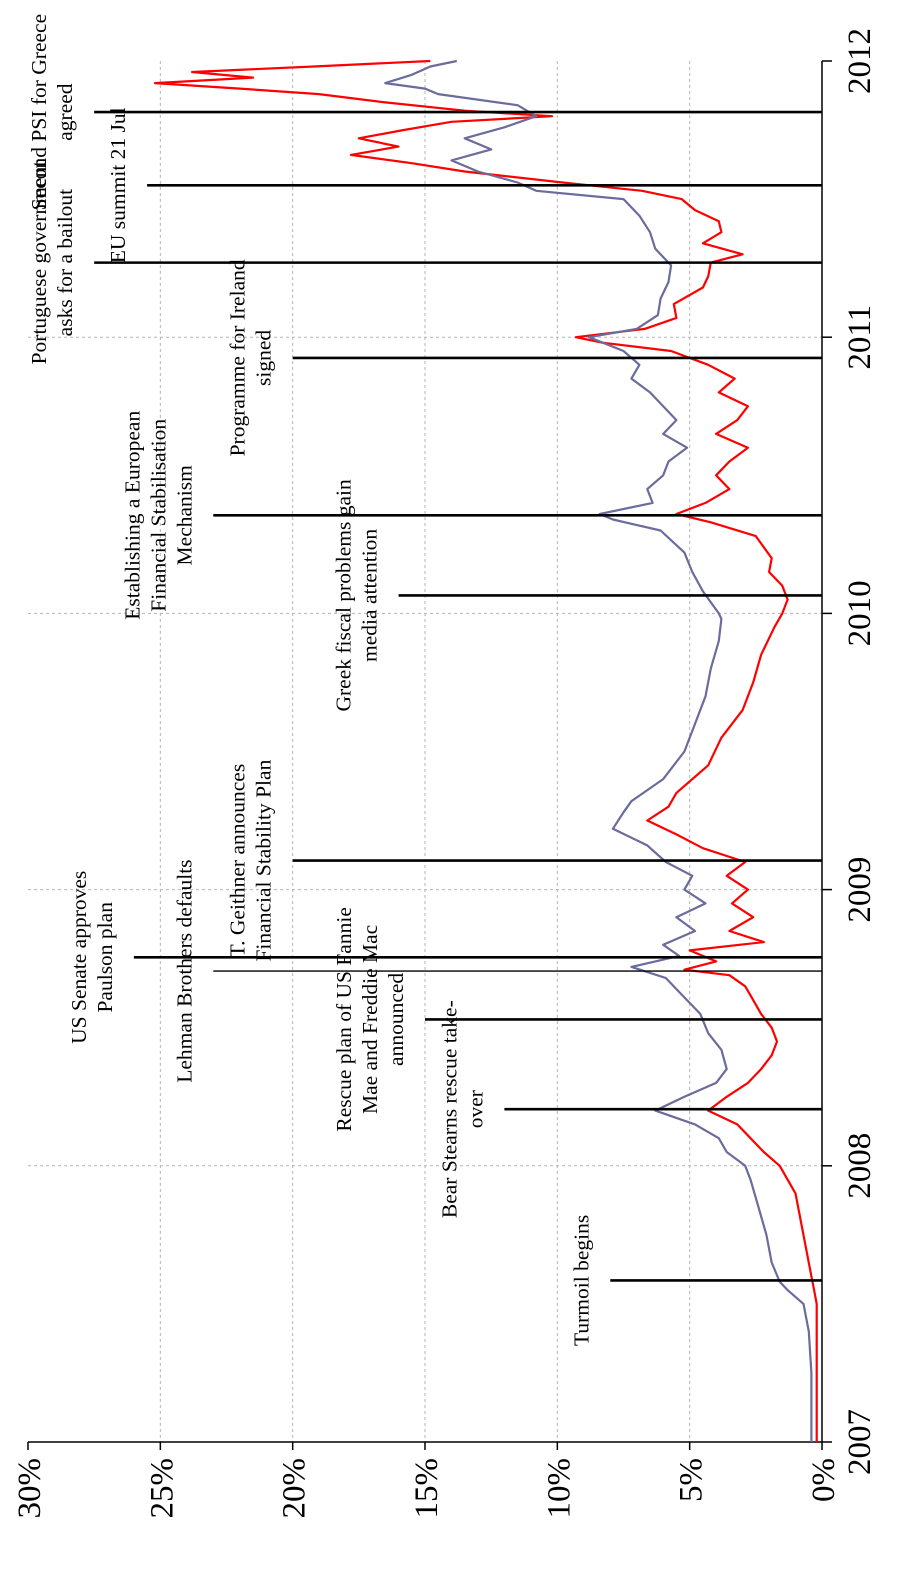 Image resolution: width=904 pixels, height=1596 pixels. I want to click on year-tick-label: 2010, so click(860, 613).